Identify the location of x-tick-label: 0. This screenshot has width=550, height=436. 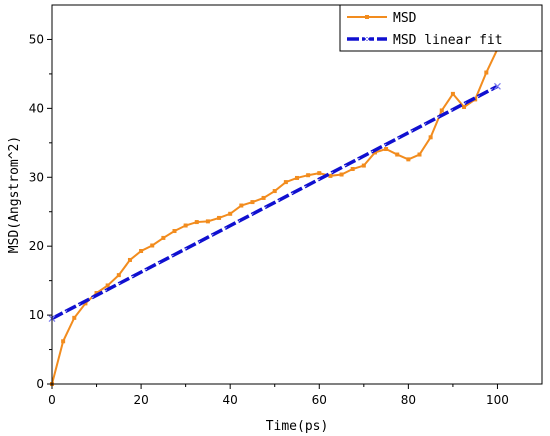
(52, 400).